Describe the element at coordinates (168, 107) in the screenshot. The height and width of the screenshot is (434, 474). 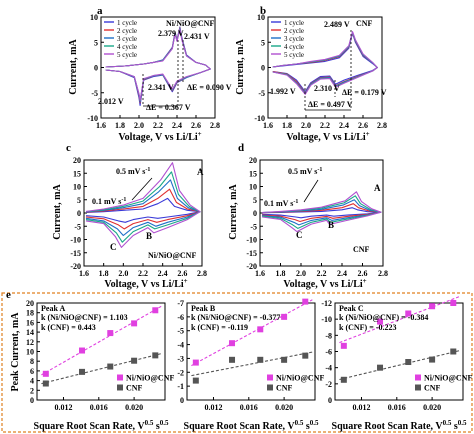
I see `annotation-de-0367: ΔE = 0.367 V` at that location.